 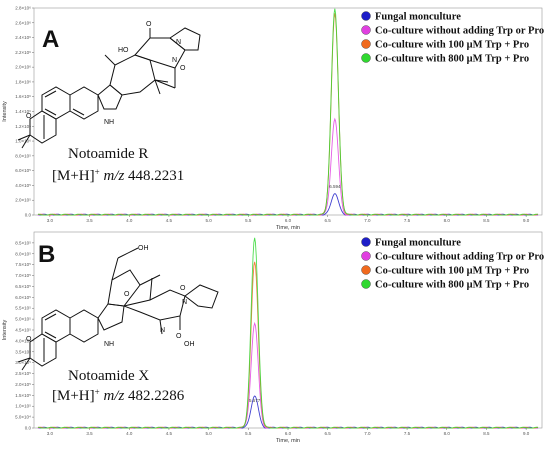 I want to click on x-tick-label-a: 5.5, so click(x=248, y=220).